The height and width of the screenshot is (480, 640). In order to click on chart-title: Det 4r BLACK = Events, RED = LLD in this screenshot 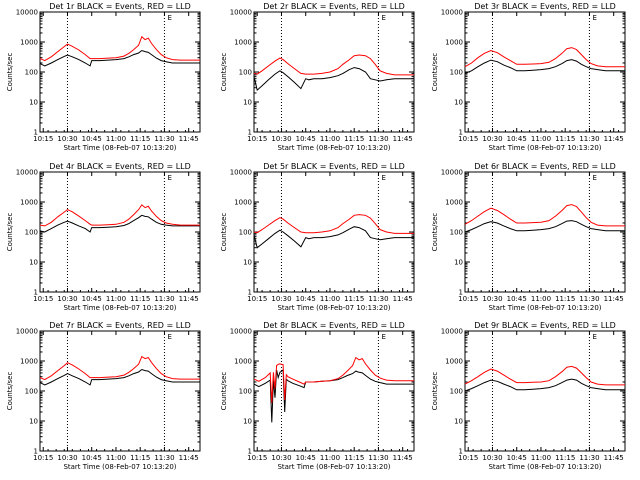, I will do `click(120, 166)`.